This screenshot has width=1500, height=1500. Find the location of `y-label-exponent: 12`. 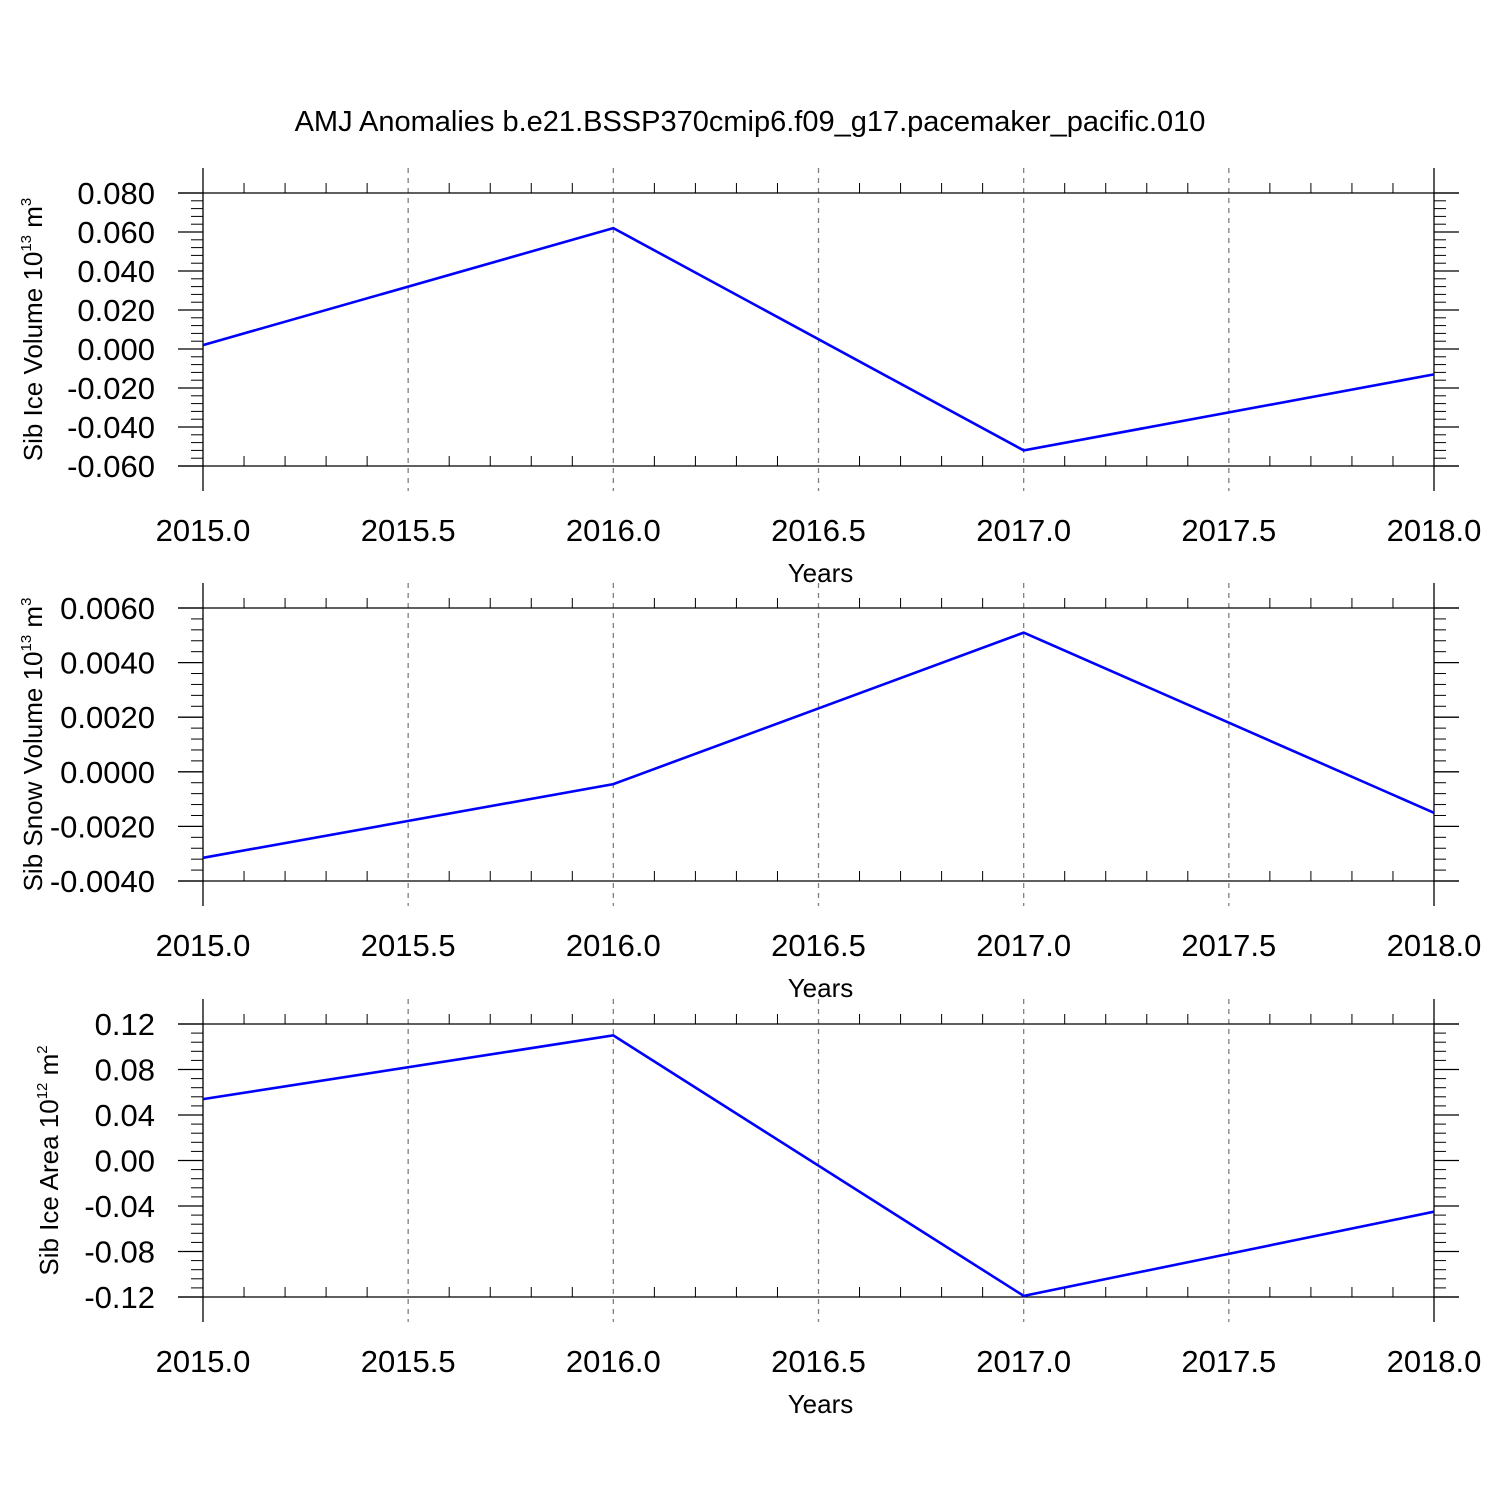

y-label-exponent: 12 is located at coordinates (42, 1091).